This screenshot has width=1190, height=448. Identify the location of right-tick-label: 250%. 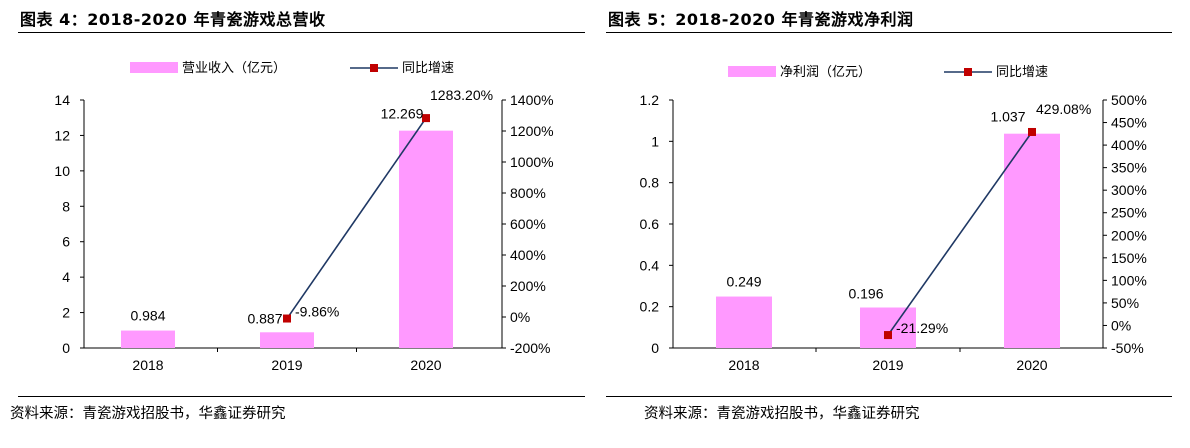
(1129, 213).